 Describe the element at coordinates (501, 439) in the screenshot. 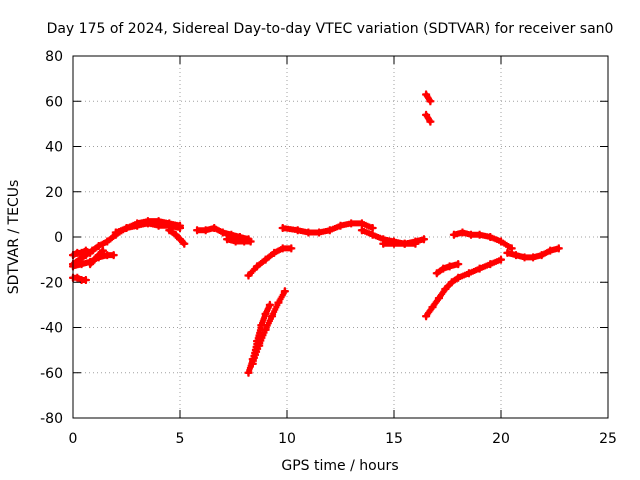

I see `x-tick-label: 20` at that location.